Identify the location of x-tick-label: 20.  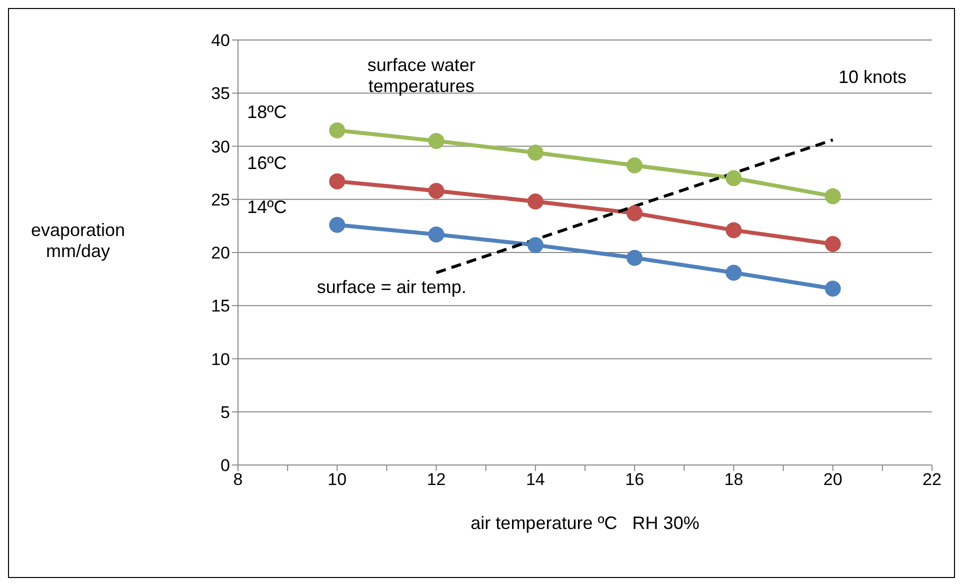
(832, 480).